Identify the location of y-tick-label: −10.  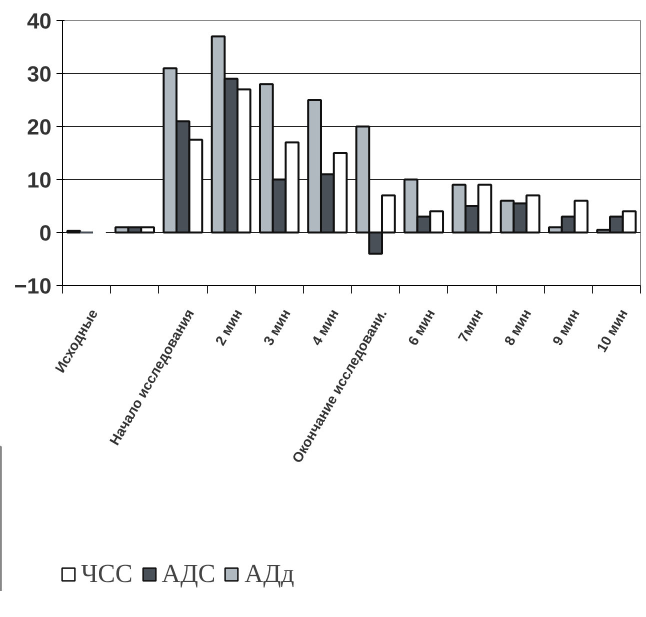
(33, 286).